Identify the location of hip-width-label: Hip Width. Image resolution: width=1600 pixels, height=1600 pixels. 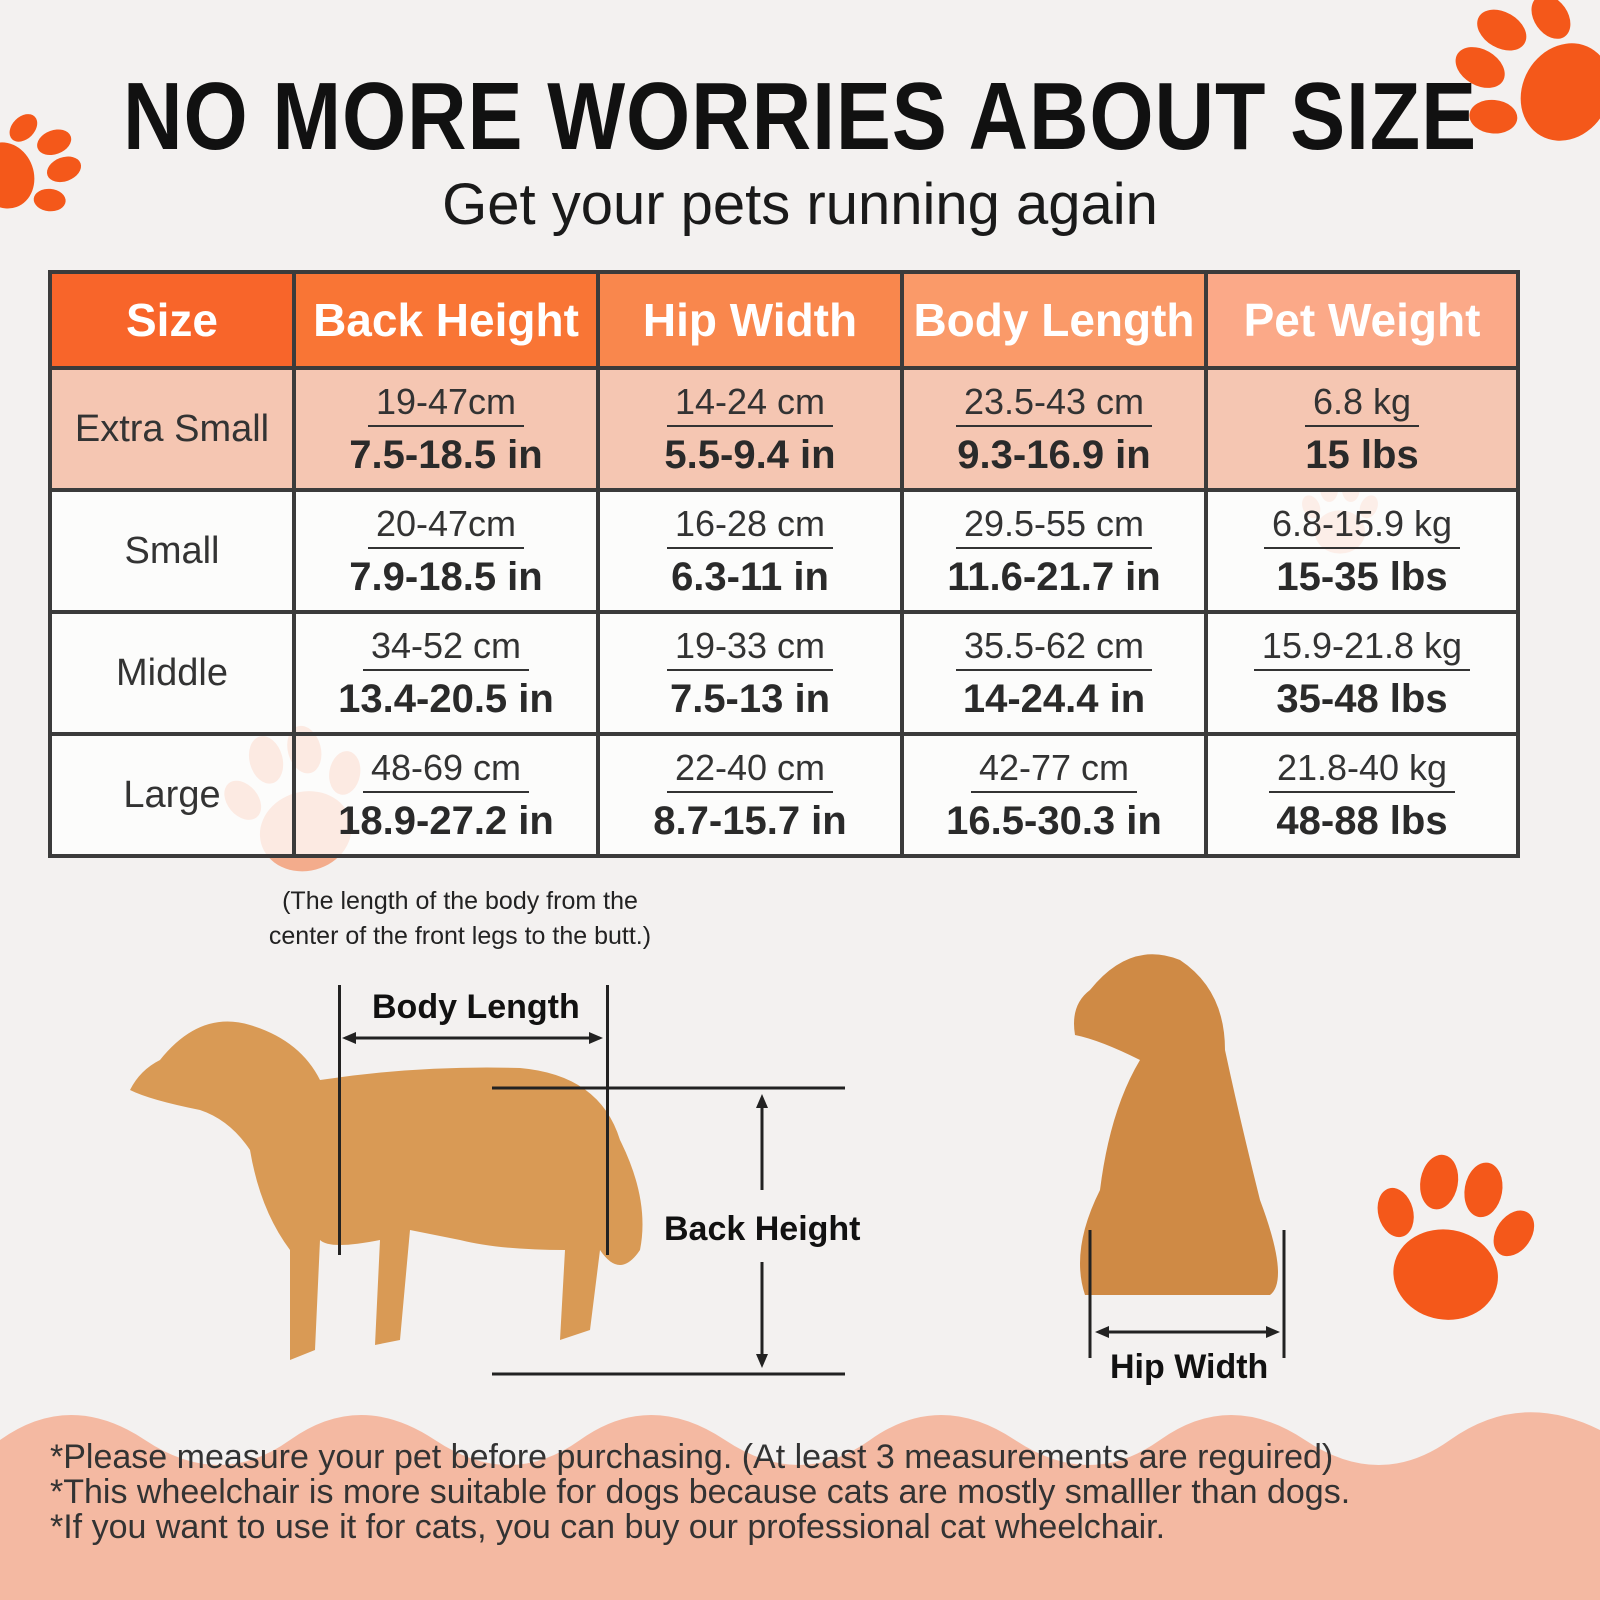
(1189, 1367).